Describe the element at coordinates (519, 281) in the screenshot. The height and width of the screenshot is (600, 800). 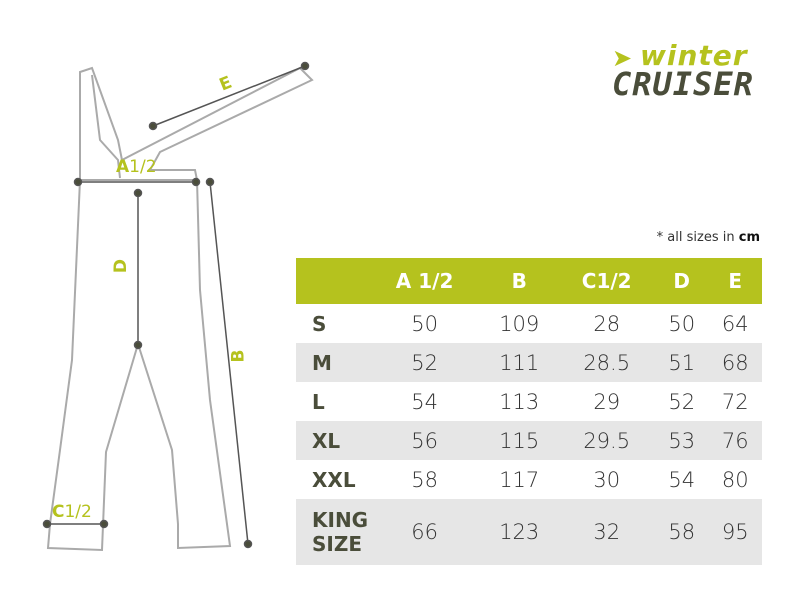
I see `column-header: B` at that location.